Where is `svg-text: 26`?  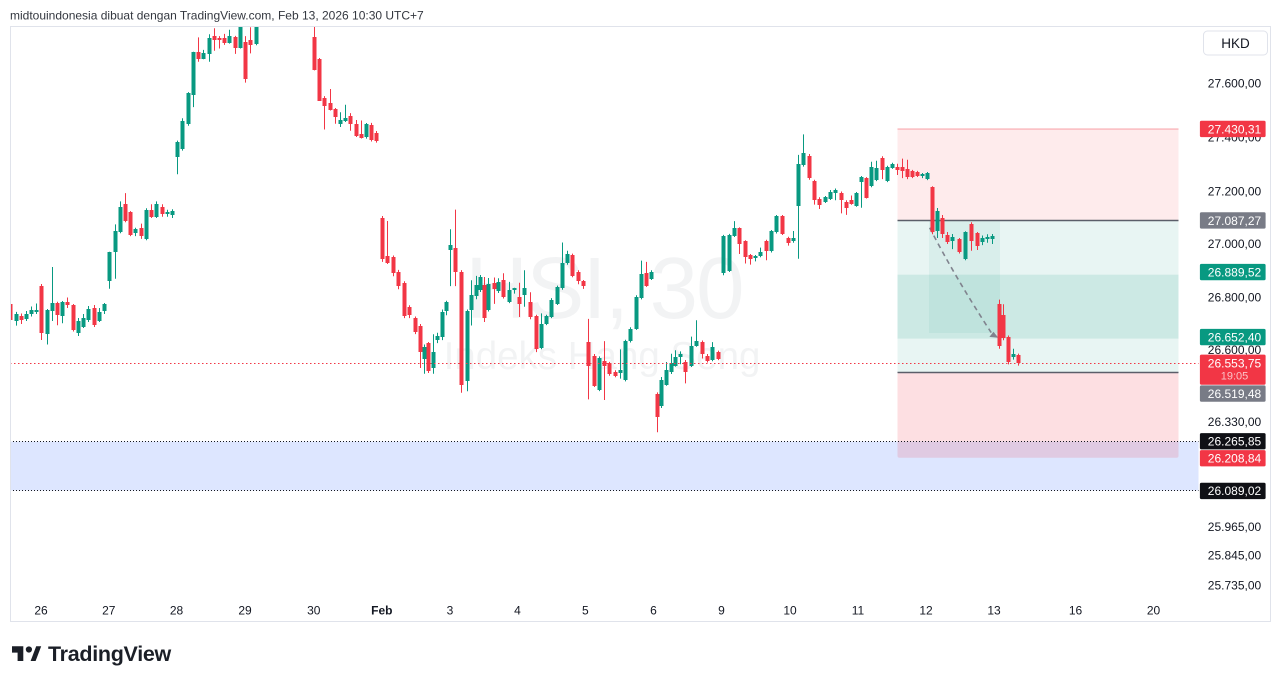 svg-text: 26 is located at coordinates (41, 610).